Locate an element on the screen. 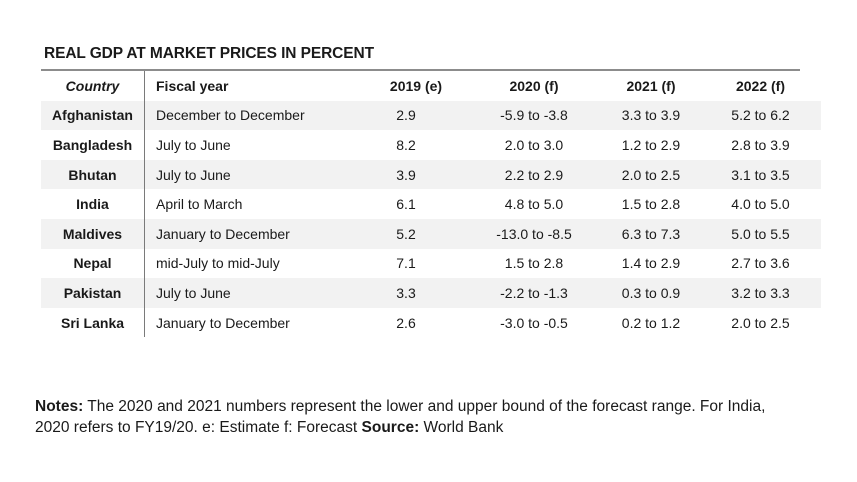 The width and height of the screenshot is (857, 482). cell-2021: 6.3 to 7.3 is located at coordinates (651, 233).